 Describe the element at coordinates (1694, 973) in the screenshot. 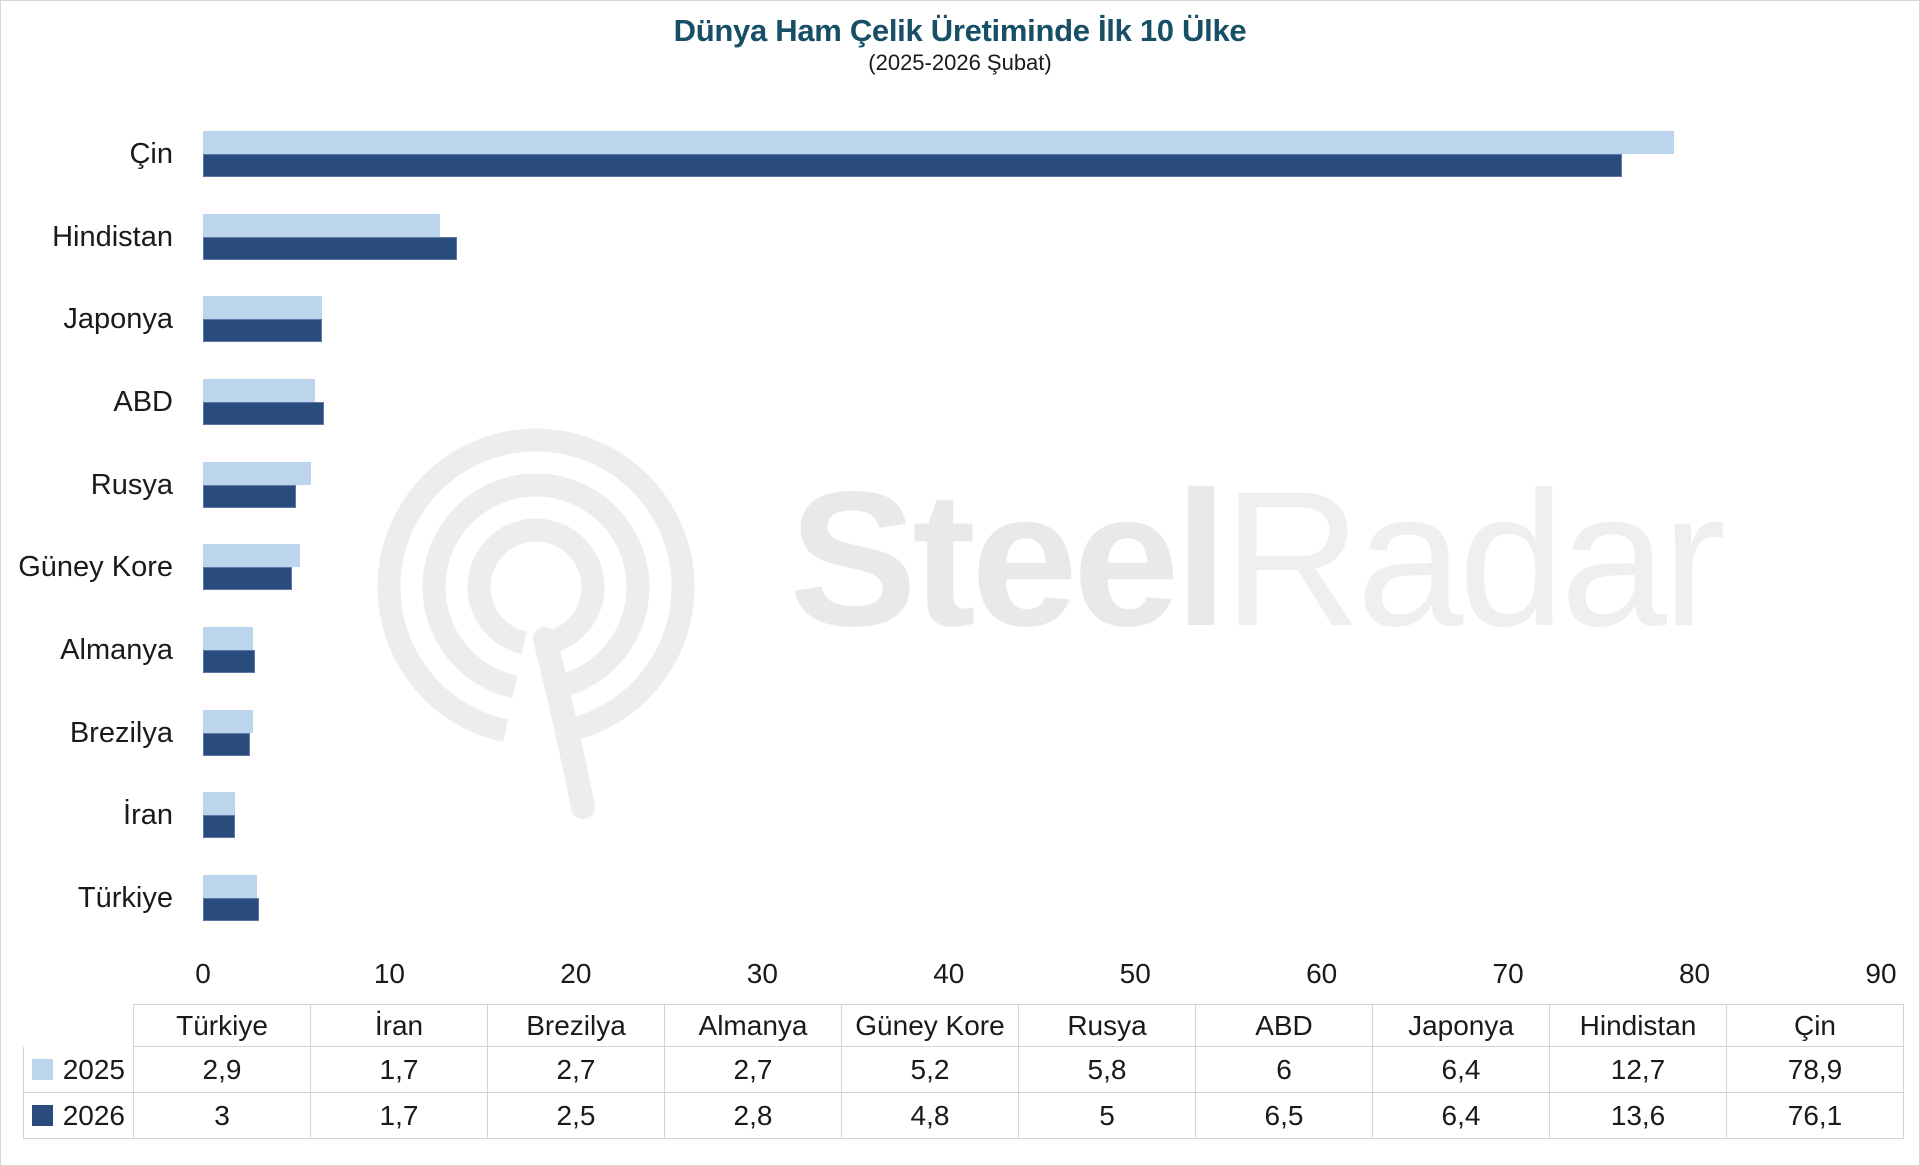

I see `x-axis-tick: 80` at that location.